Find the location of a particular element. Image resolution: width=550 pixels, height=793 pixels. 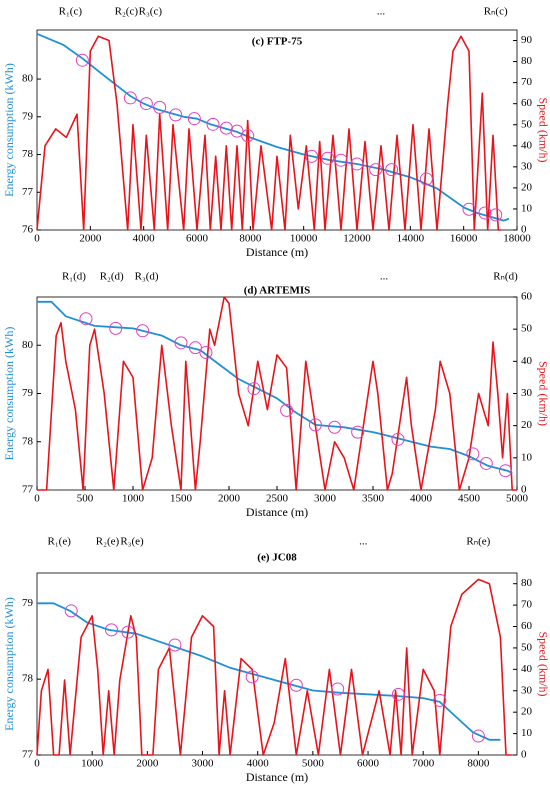

y-tick-label: 76 is located at coordinates (28, 230).